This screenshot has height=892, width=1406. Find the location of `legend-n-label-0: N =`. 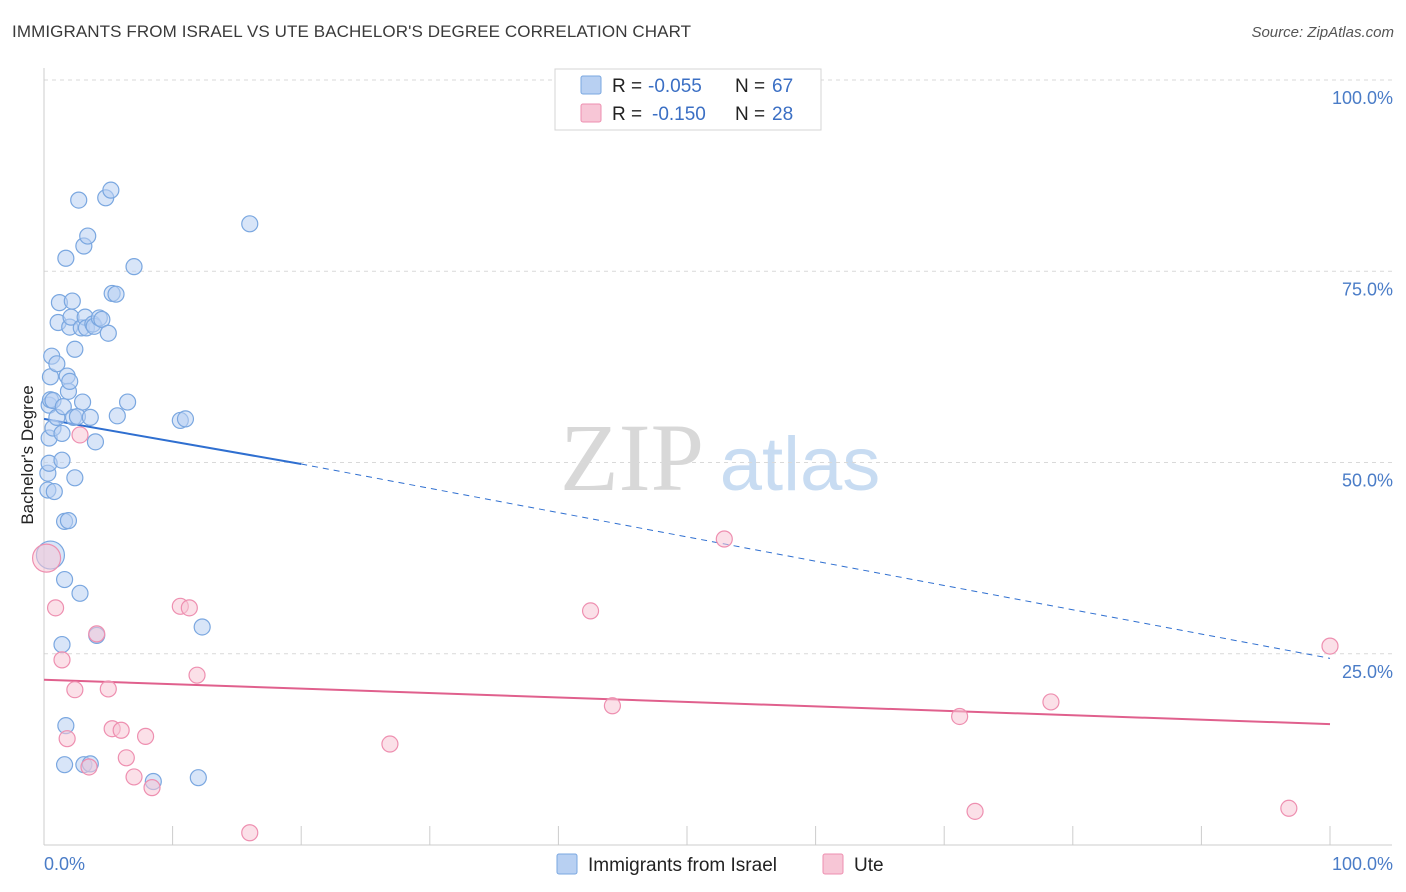

legend-n-label-0: N = is located at coordinates (750, 86).